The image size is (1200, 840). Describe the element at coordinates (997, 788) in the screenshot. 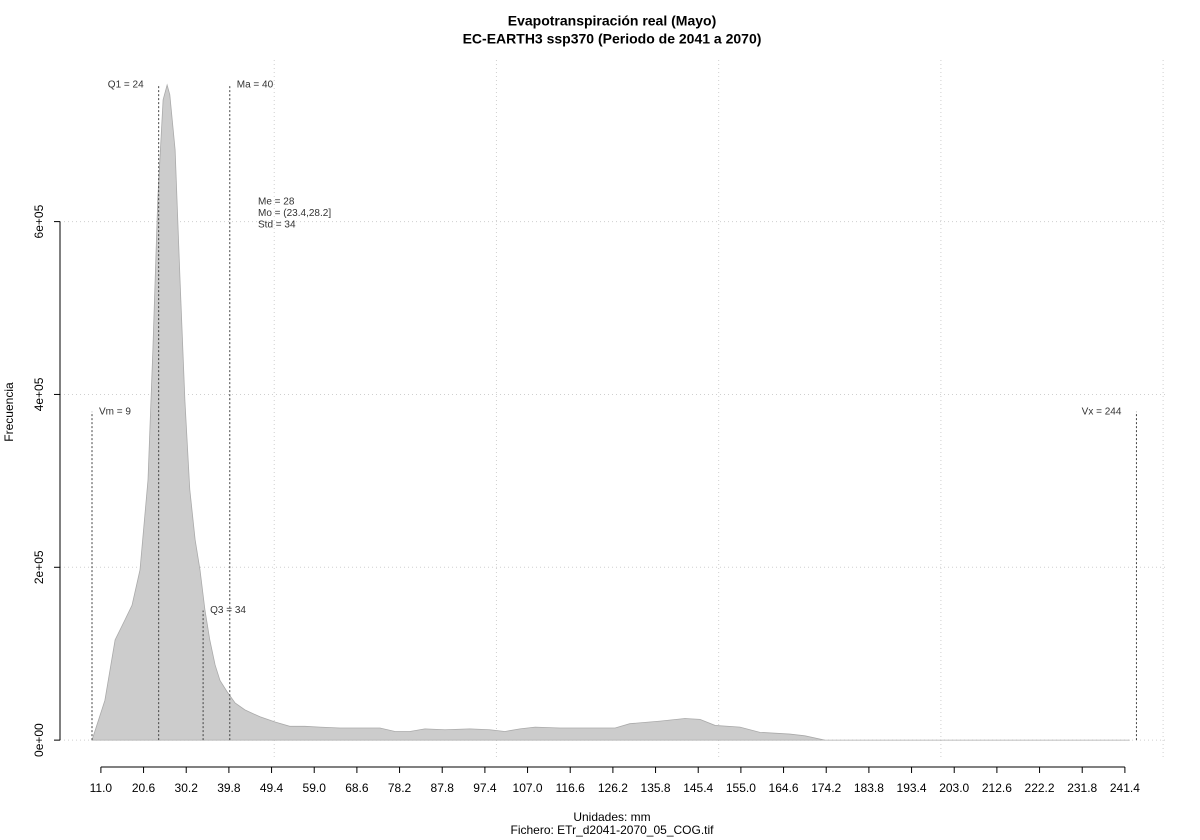

I see `x-tick-label: 212.6` at that location.